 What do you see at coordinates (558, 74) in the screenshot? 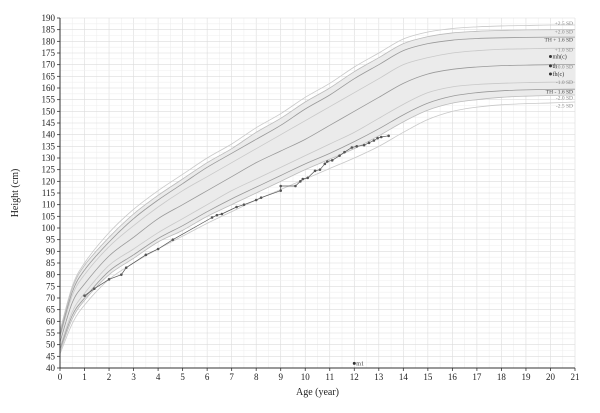
I see `parental-mark-label: fh(c)` at bounding box center [558, 74].